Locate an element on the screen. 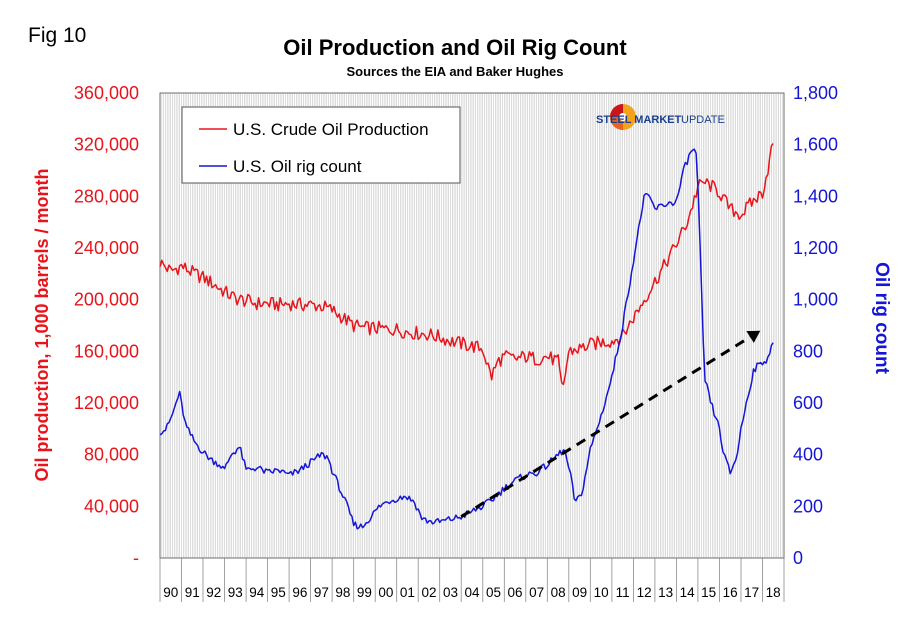 The width and height of the screenshot is (910, 622). x-tick-label: 14 is located at coordinates (688, 592).